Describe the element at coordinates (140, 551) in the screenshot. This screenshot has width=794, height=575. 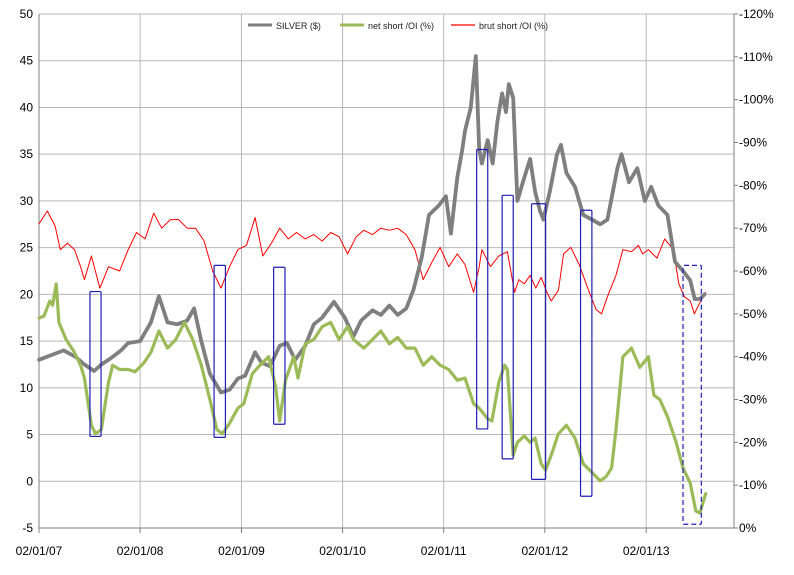
I see `x-tick-label: 02/01/08` at that location.